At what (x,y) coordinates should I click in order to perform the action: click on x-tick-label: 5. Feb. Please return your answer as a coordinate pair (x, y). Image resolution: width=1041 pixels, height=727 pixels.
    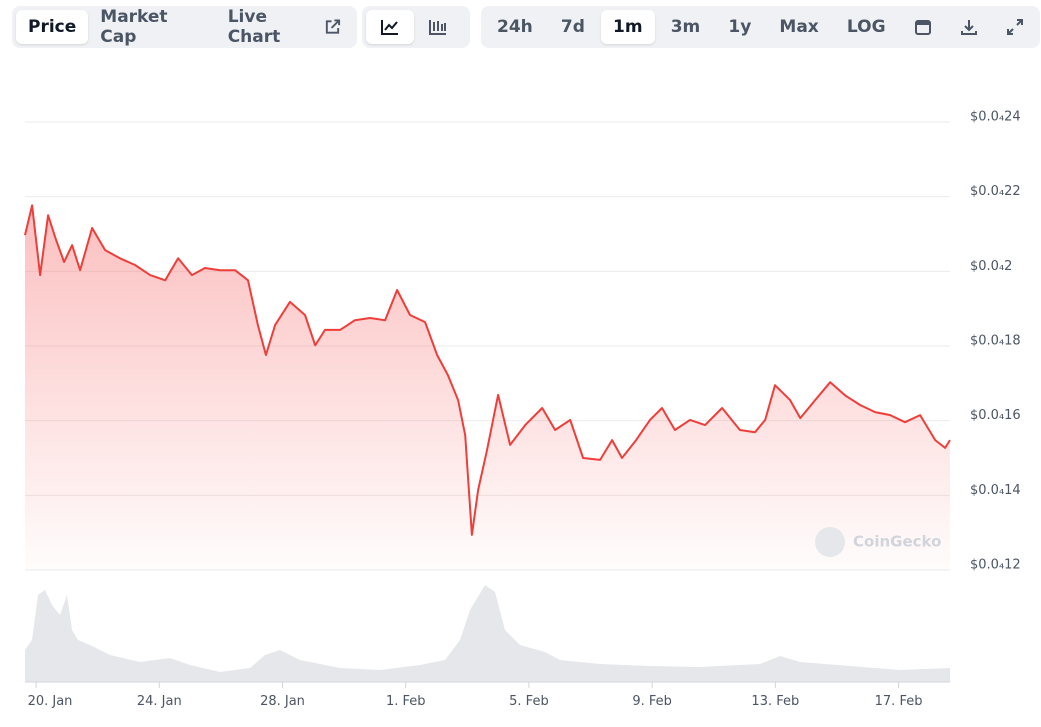
    Looking at the image, I should click on (529, 701).